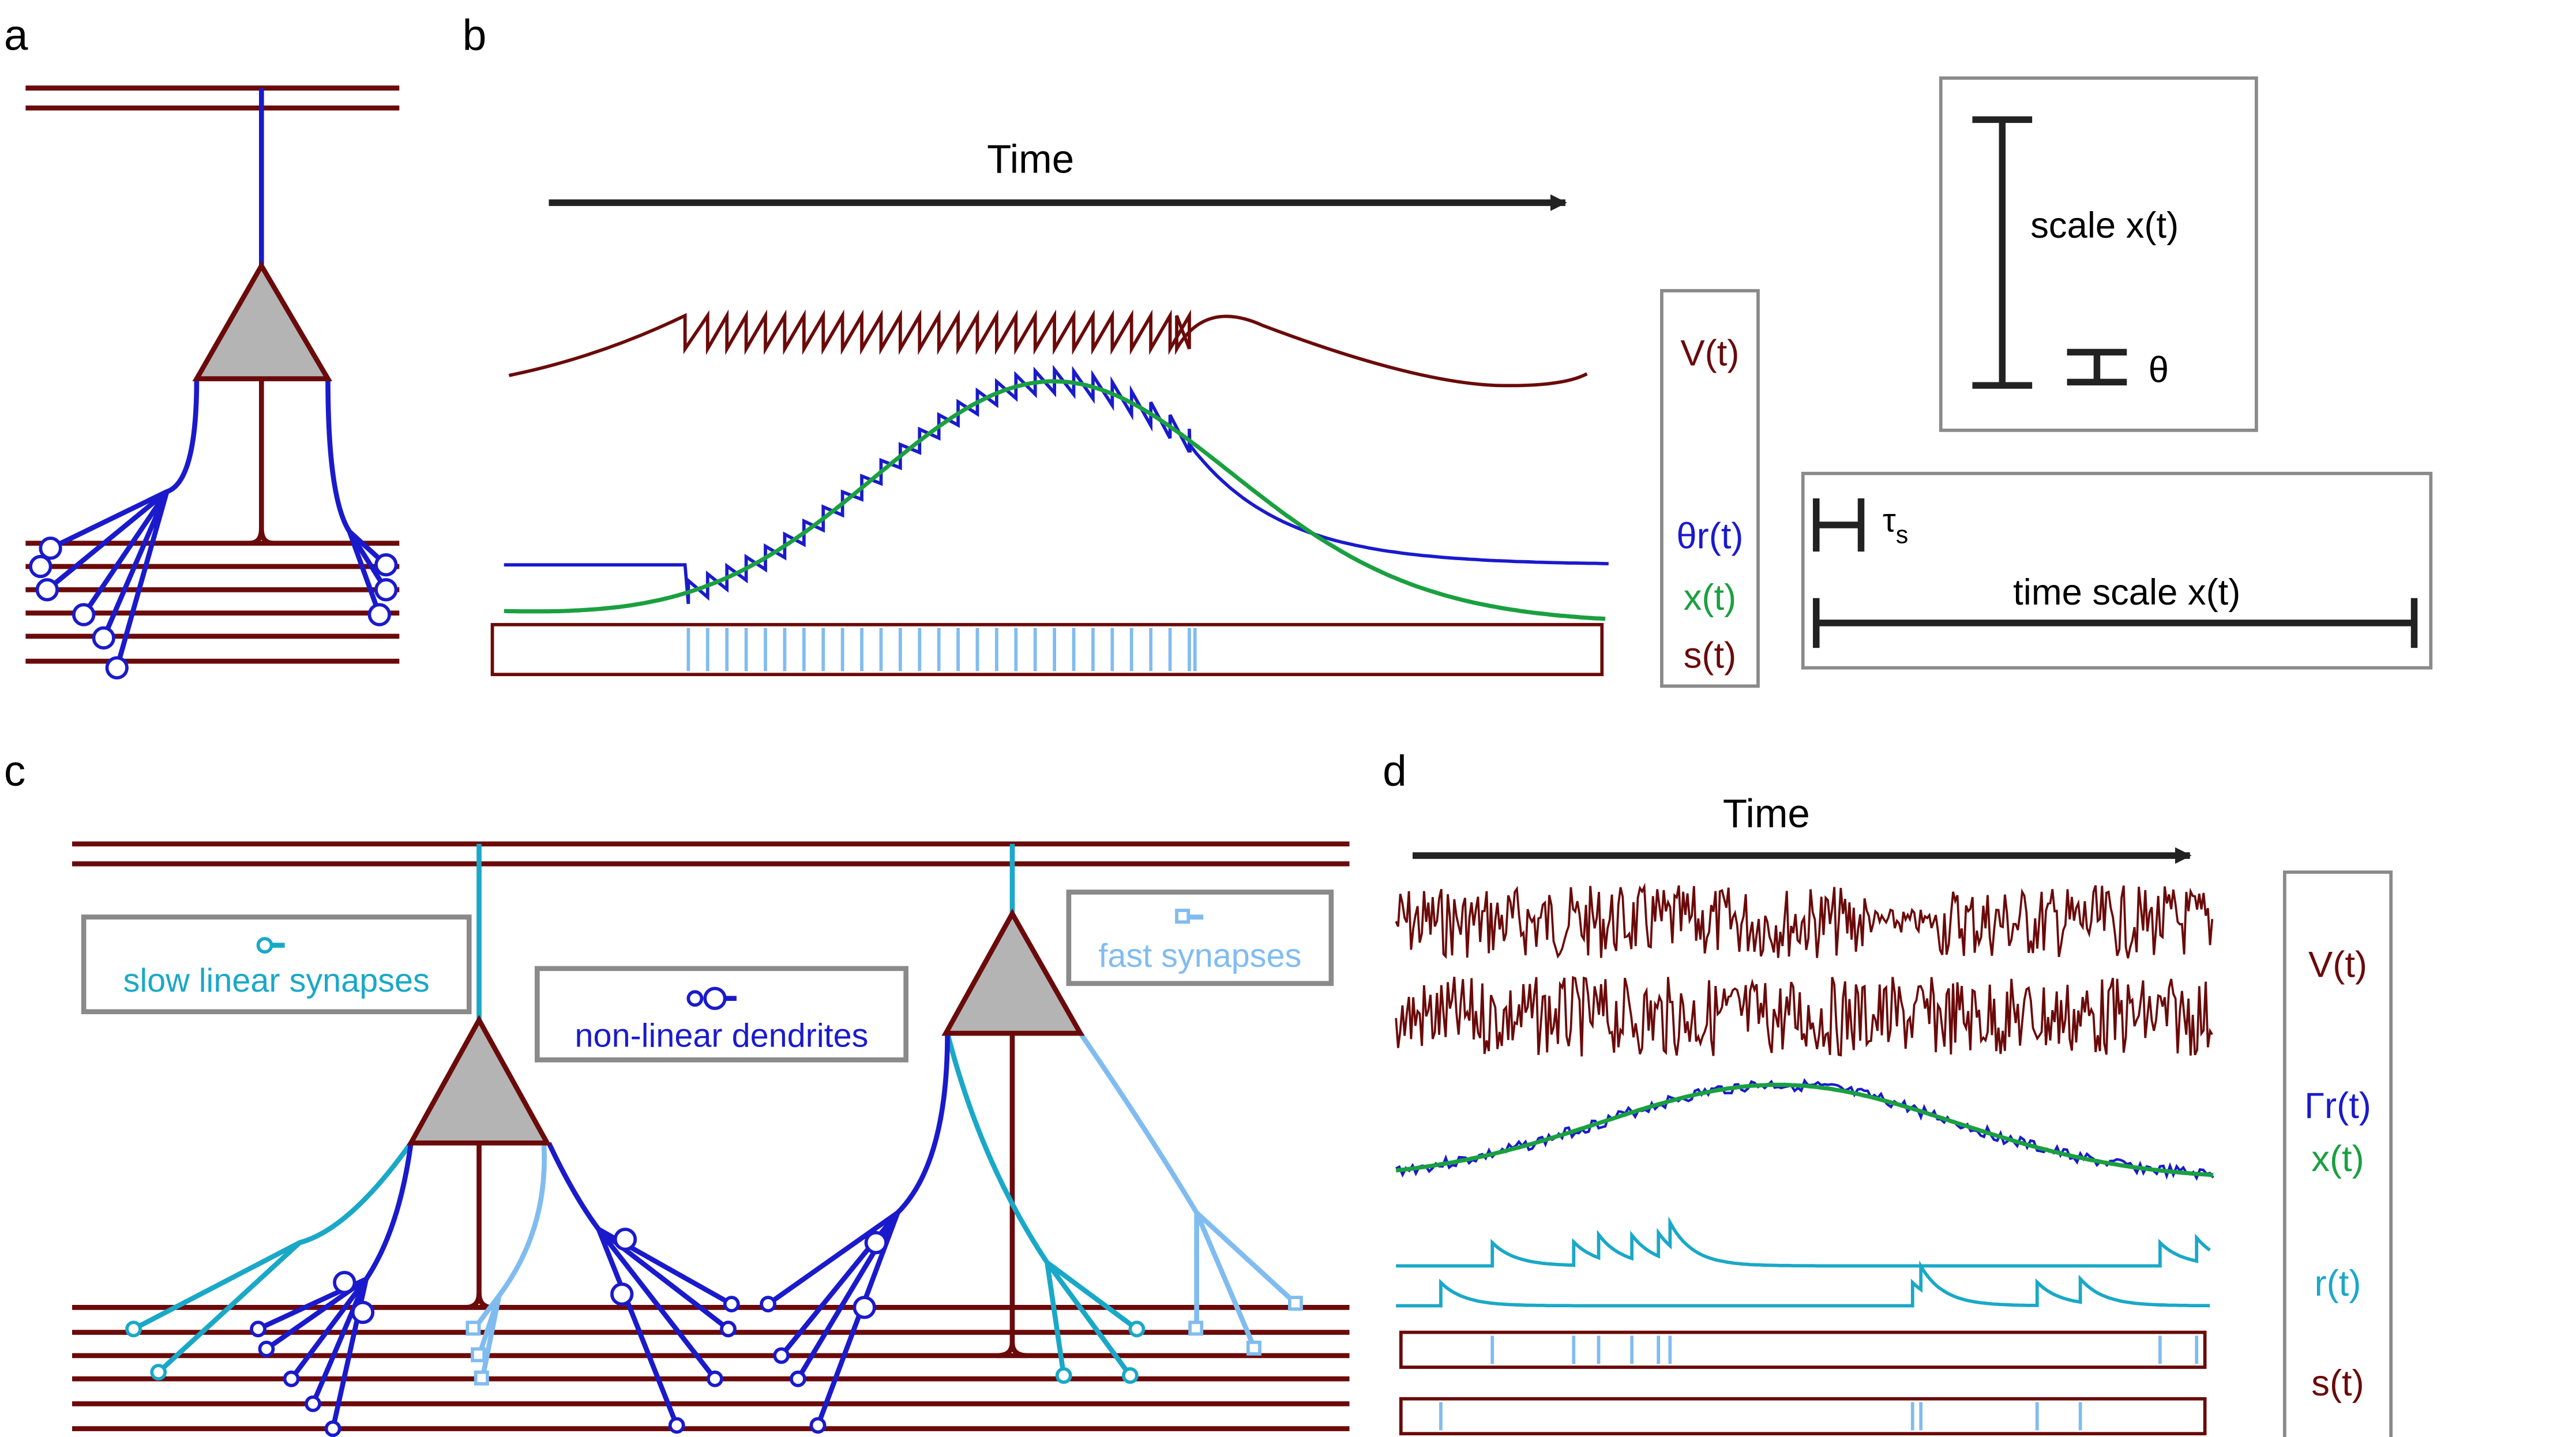 This screenshot has width=2576, height=1437. What do you see at coordinates (213, 608) in the screenshot?
I see `synapse-circles-a` at bounding box center [213, 608].